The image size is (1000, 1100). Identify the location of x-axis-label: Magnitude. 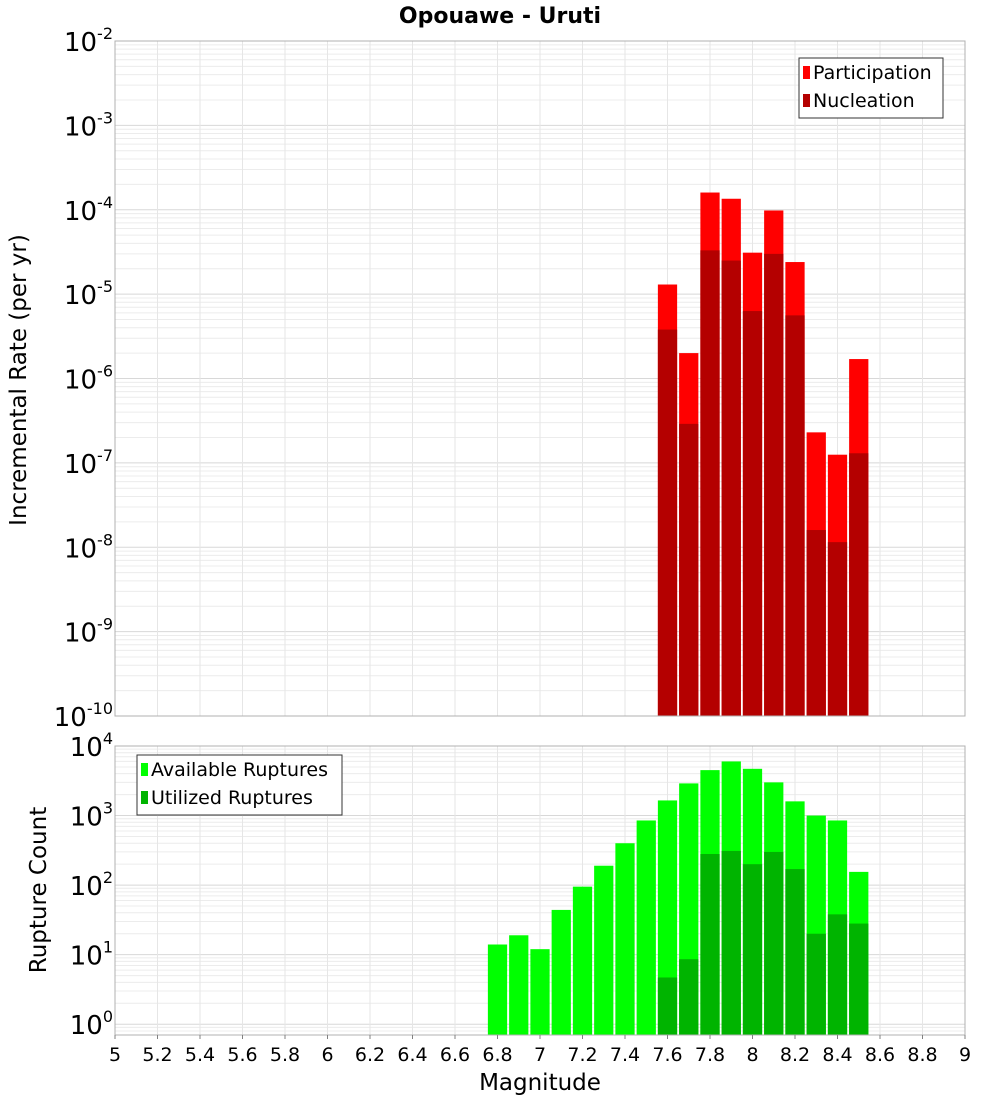
(540, 1083).